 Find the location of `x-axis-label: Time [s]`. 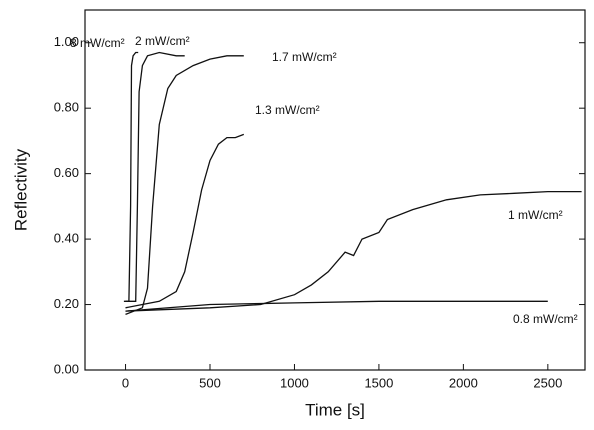

x-axis-label: Time [s] is located at coordinates (335, 409).